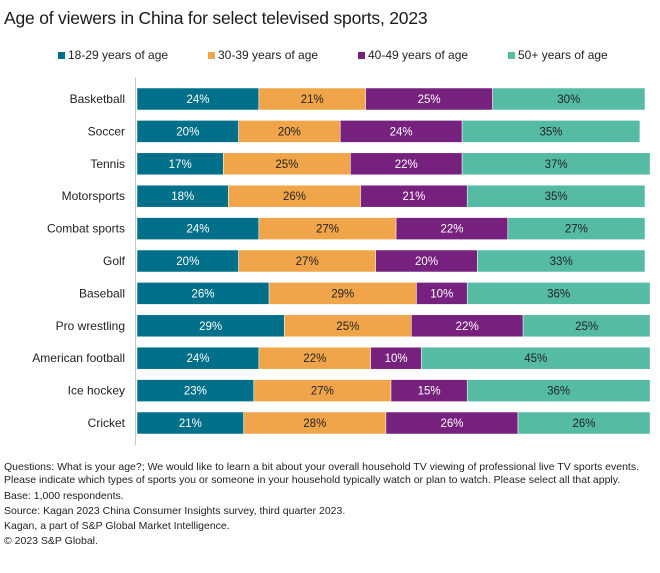 The image size is (660, 573). What do you see at coordinates (78, 358) in the screenshot?
I see `category-label: American football` at bounding box center [78, 358].